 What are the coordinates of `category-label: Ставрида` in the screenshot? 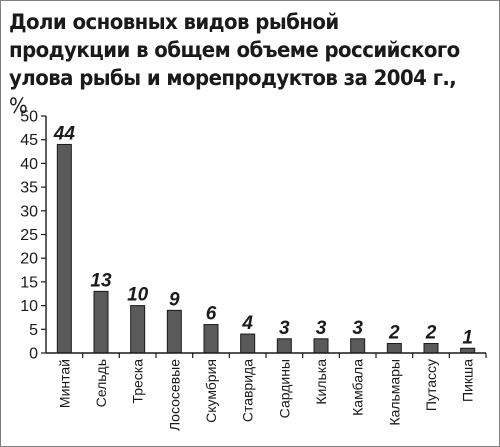 It's located at (248, 390).